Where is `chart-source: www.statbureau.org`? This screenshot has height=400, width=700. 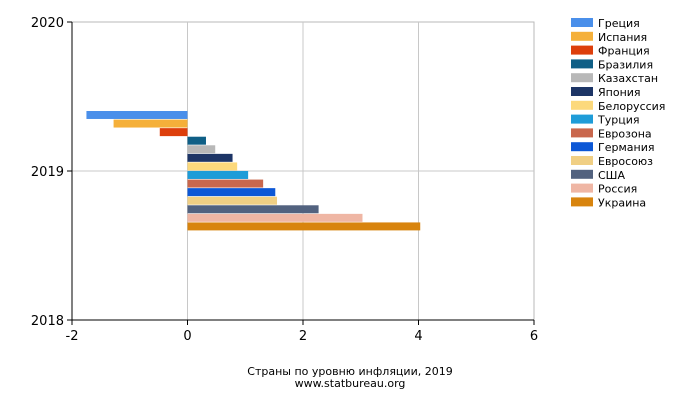 chart-source: www.statbureau.org is located at coordinates (350, 383).